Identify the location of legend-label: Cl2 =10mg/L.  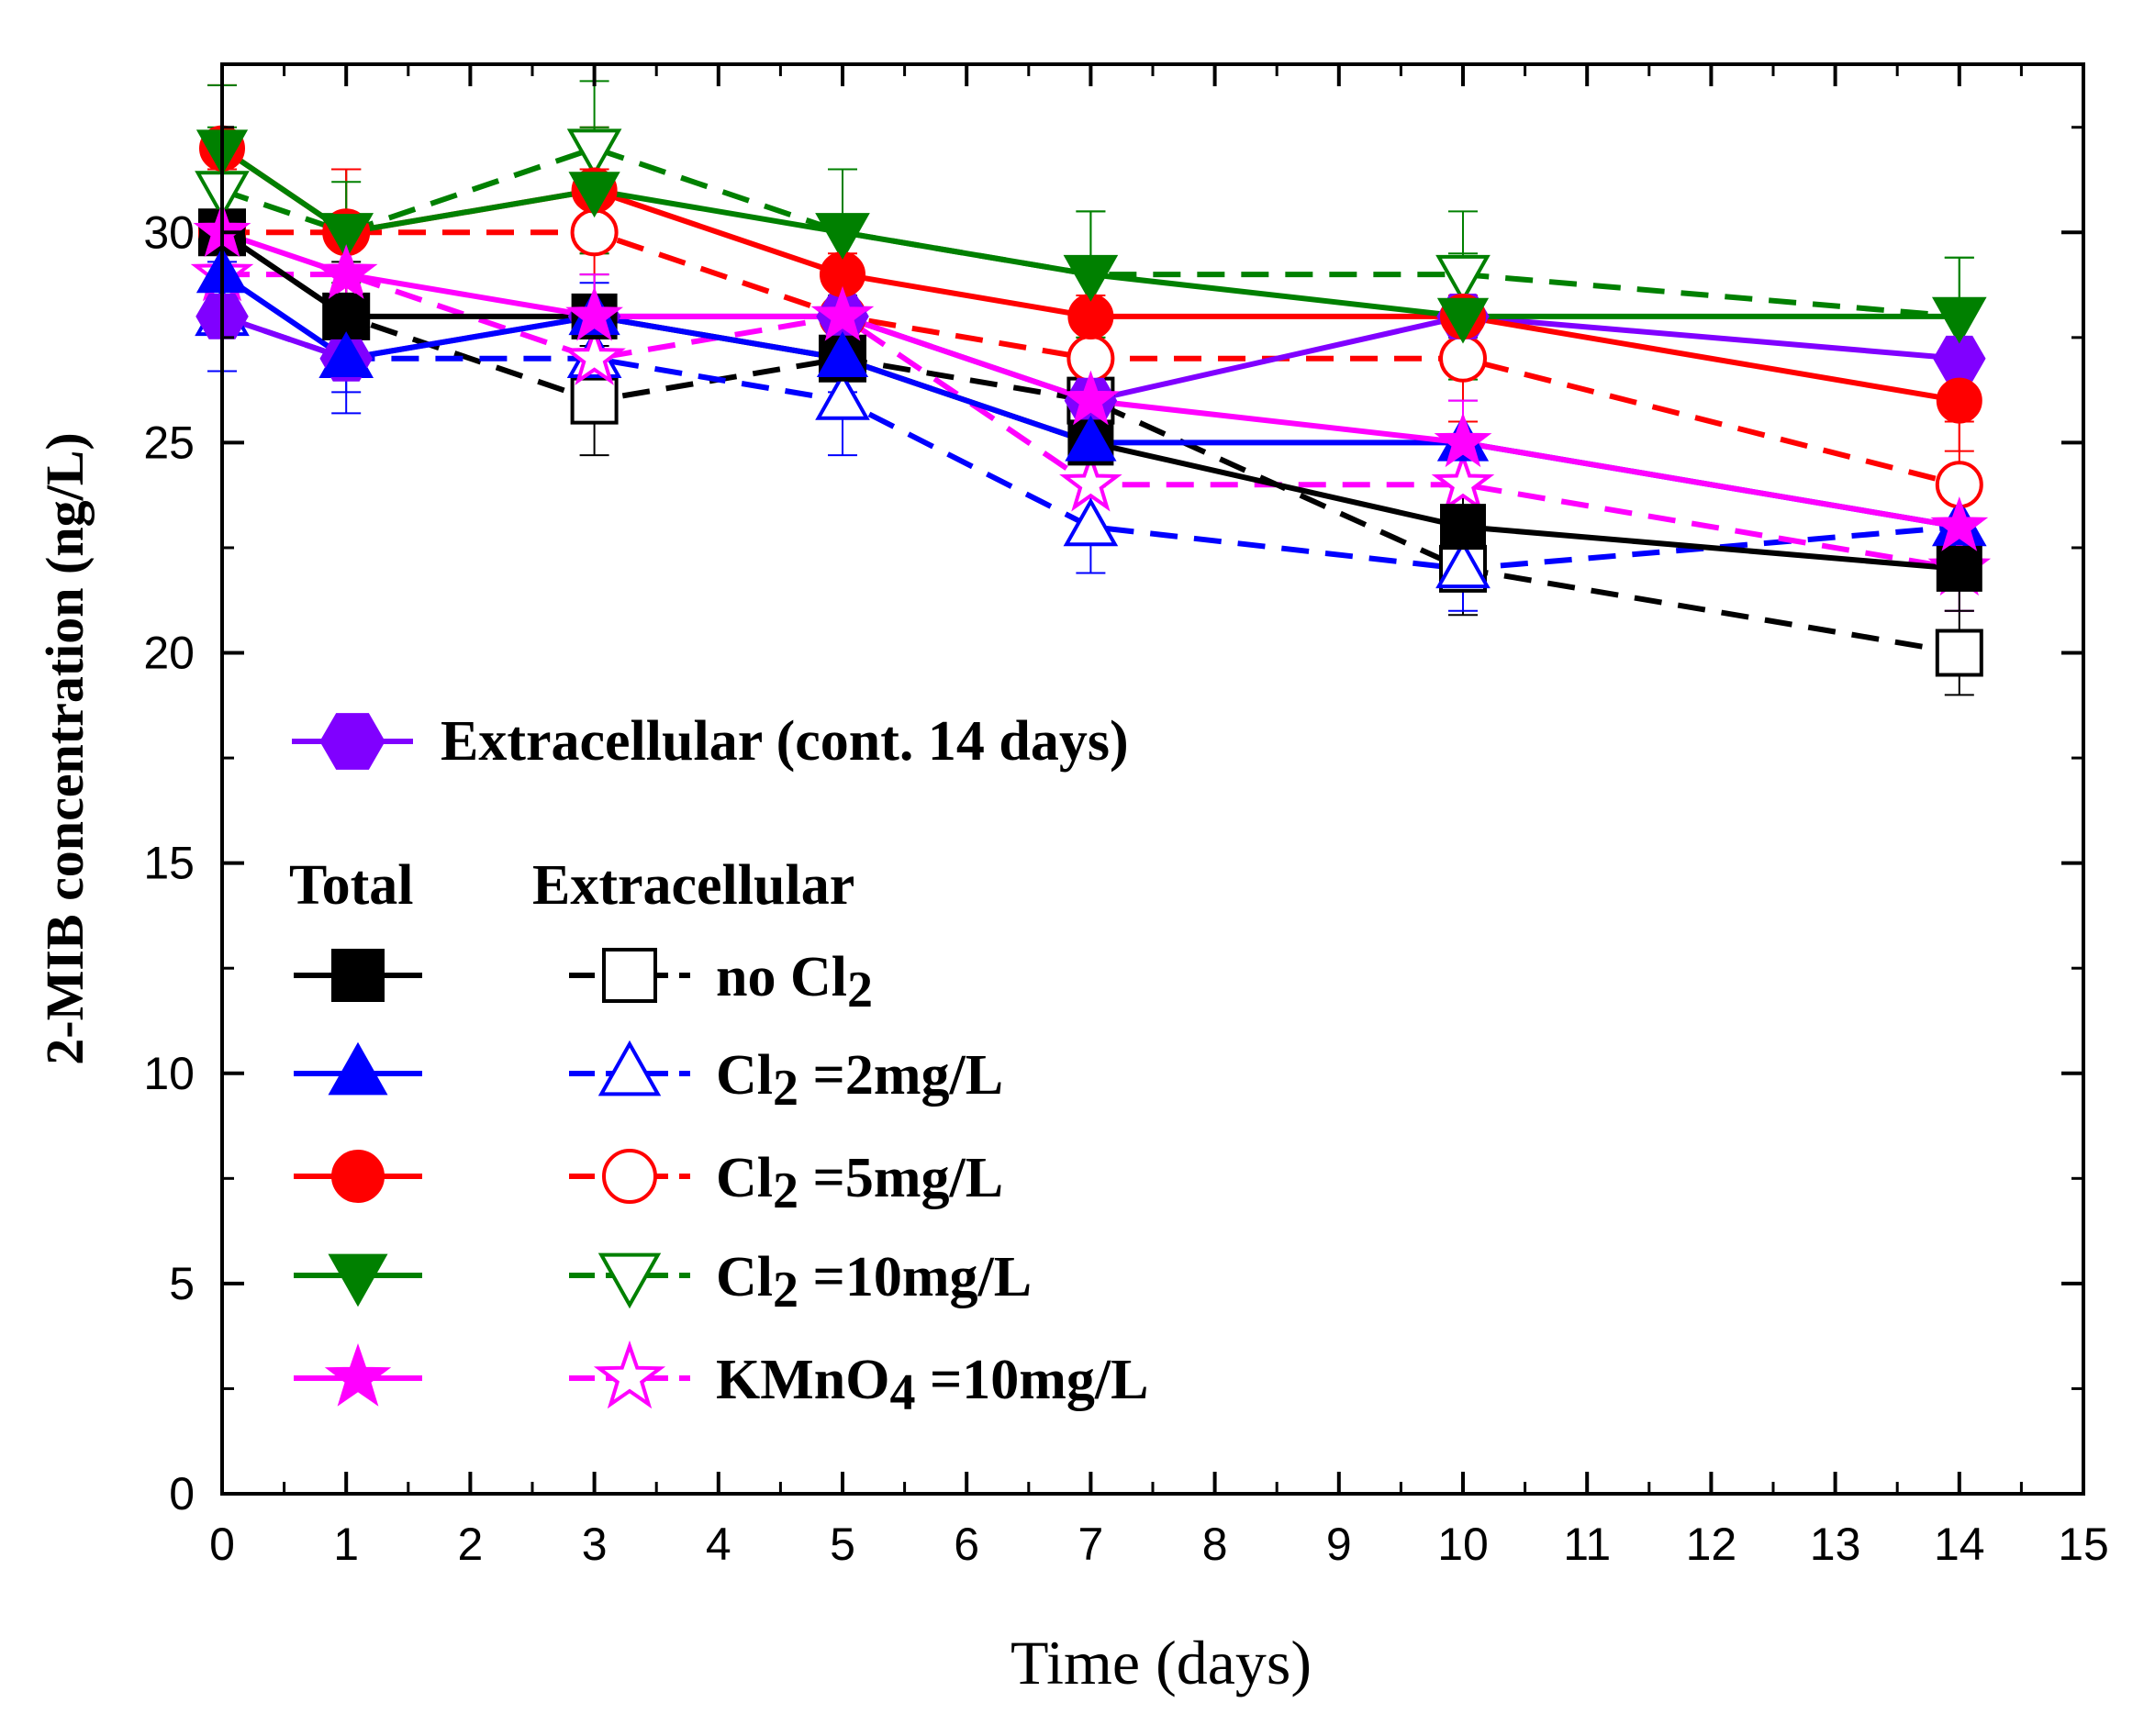
(874, 1282).